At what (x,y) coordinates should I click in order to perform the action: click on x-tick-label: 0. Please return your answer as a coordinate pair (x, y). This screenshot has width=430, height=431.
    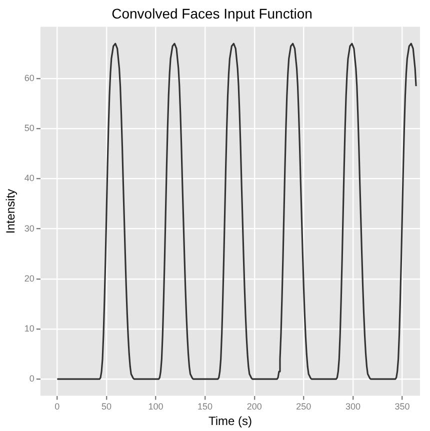
    Looking at the image, I should click on (57, 407).